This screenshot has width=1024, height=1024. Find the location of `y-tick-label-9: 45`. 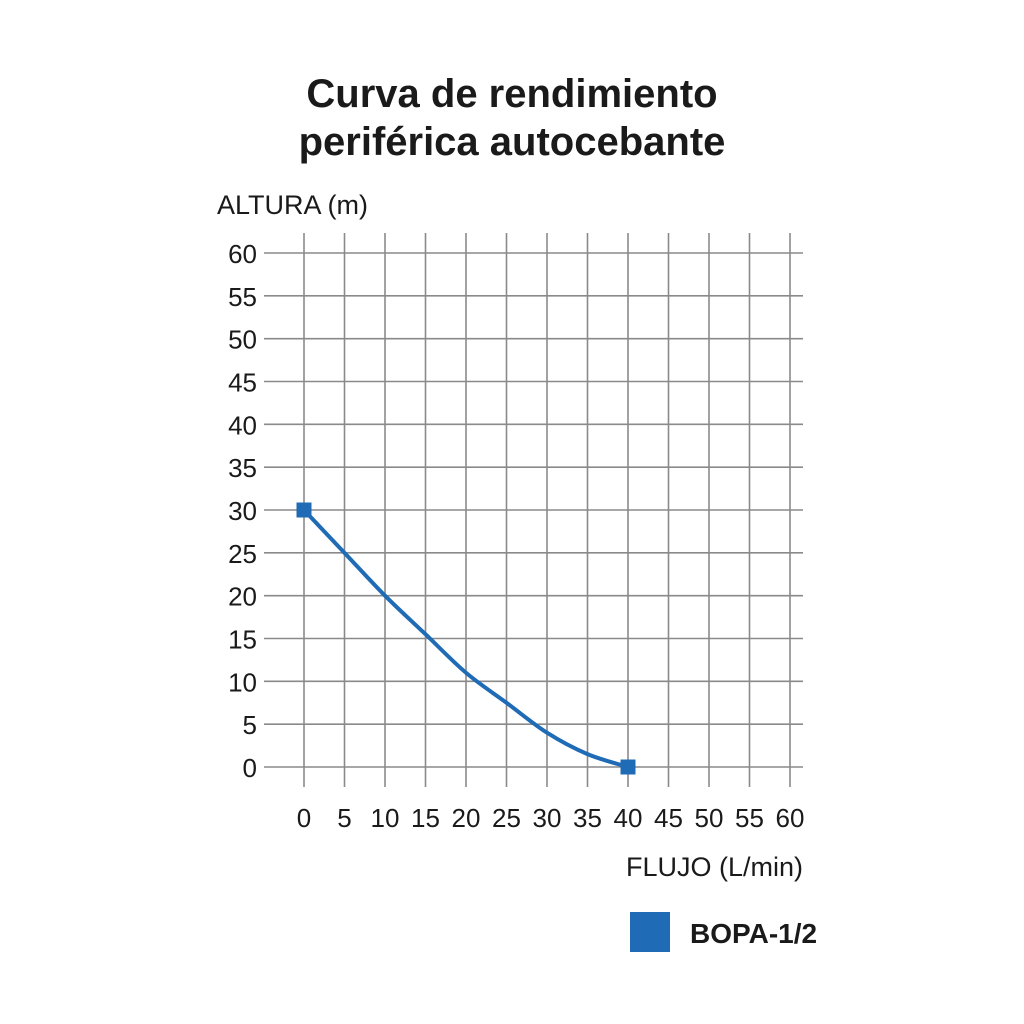

y-tick-label-9: 45 is located at coordinates (242, 383).